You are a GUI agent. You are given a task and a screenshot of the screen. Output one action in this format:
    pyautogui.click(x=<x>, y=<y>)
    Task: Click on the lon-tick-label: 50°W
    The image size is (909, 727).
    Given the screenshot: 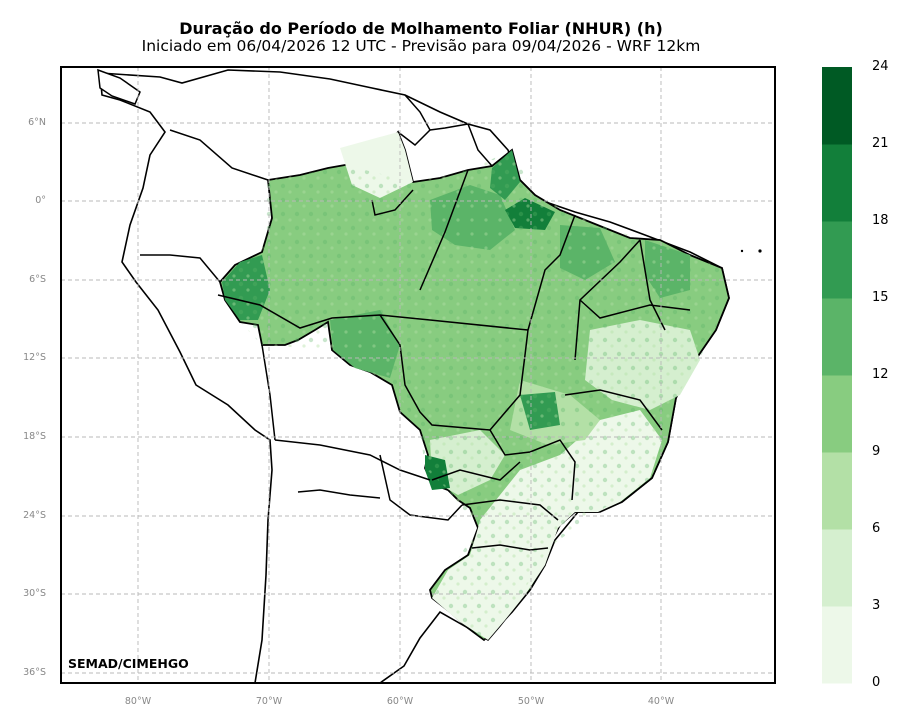 What is the action you would take?
    pyautogui.click(x=531, y=701)
    